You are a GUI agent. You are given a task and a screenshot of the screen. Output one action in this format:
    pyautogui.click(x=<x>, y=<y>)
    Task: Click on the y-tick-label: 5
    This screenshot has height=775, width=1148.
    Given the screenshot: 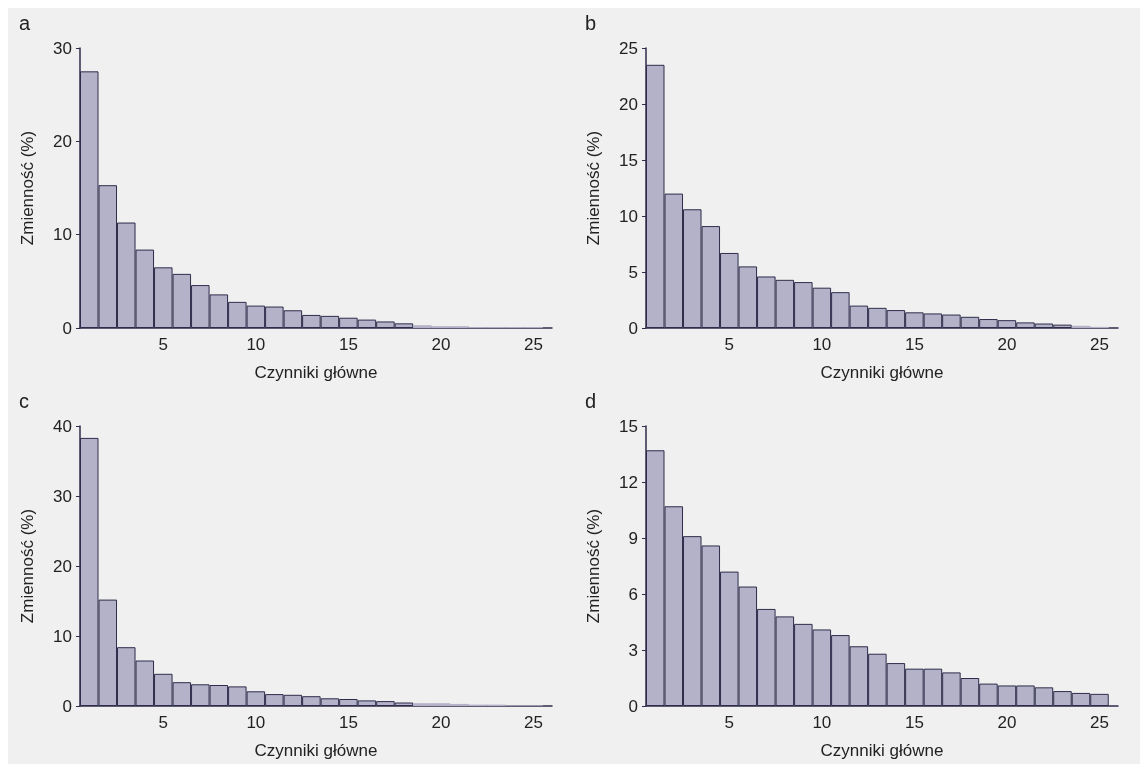 What is the action you would take?
    pyautogui.click(x=633, y=272)
    